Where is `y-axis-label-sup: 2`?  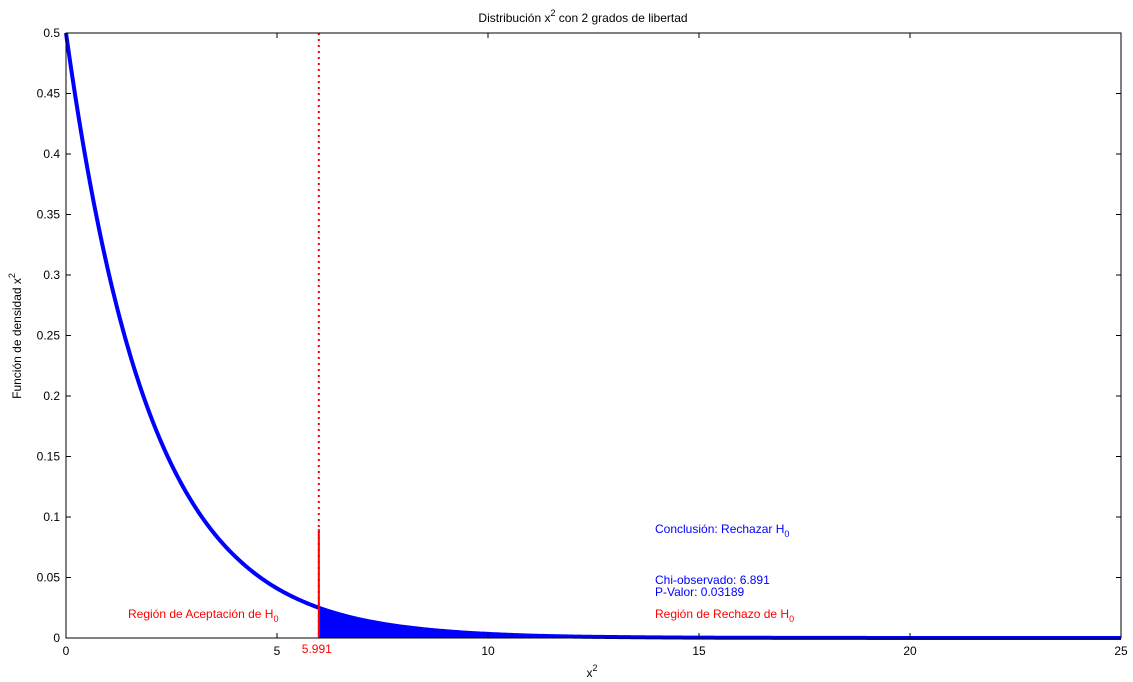 y-axis-label-sup: 2 is located at coordinates (12, 275).